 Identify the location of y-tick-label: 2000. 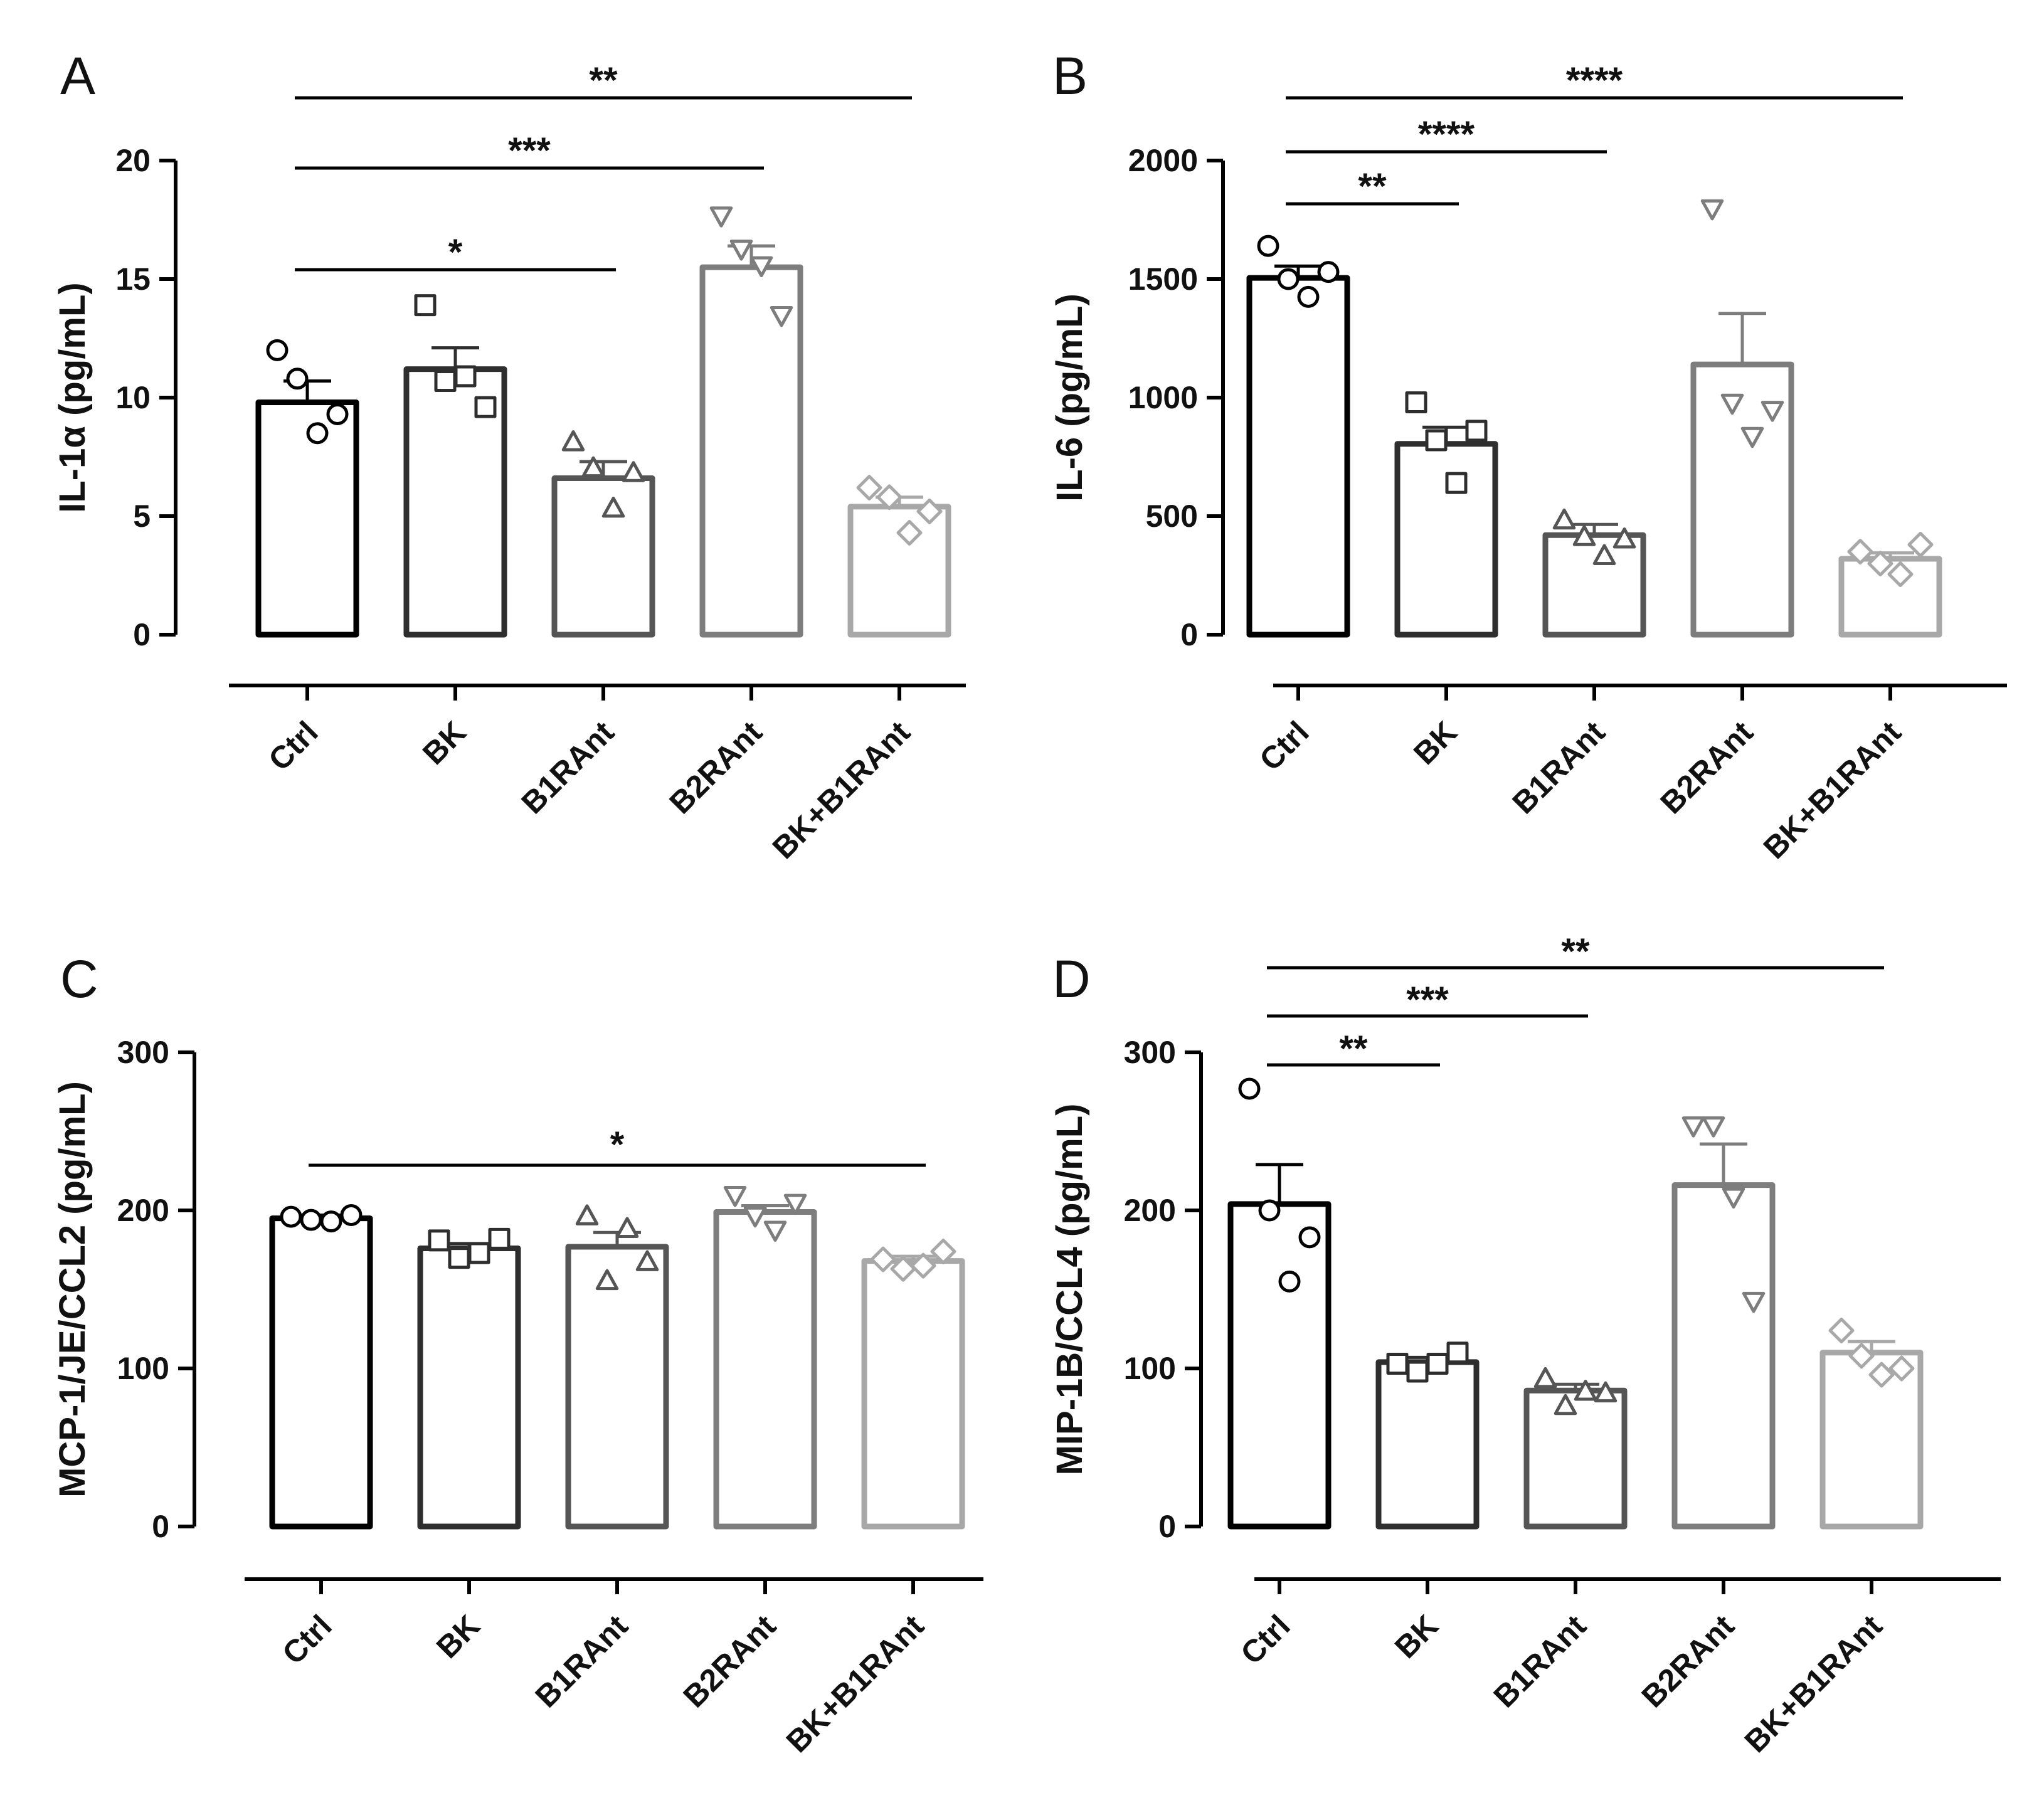
(1163, 161).